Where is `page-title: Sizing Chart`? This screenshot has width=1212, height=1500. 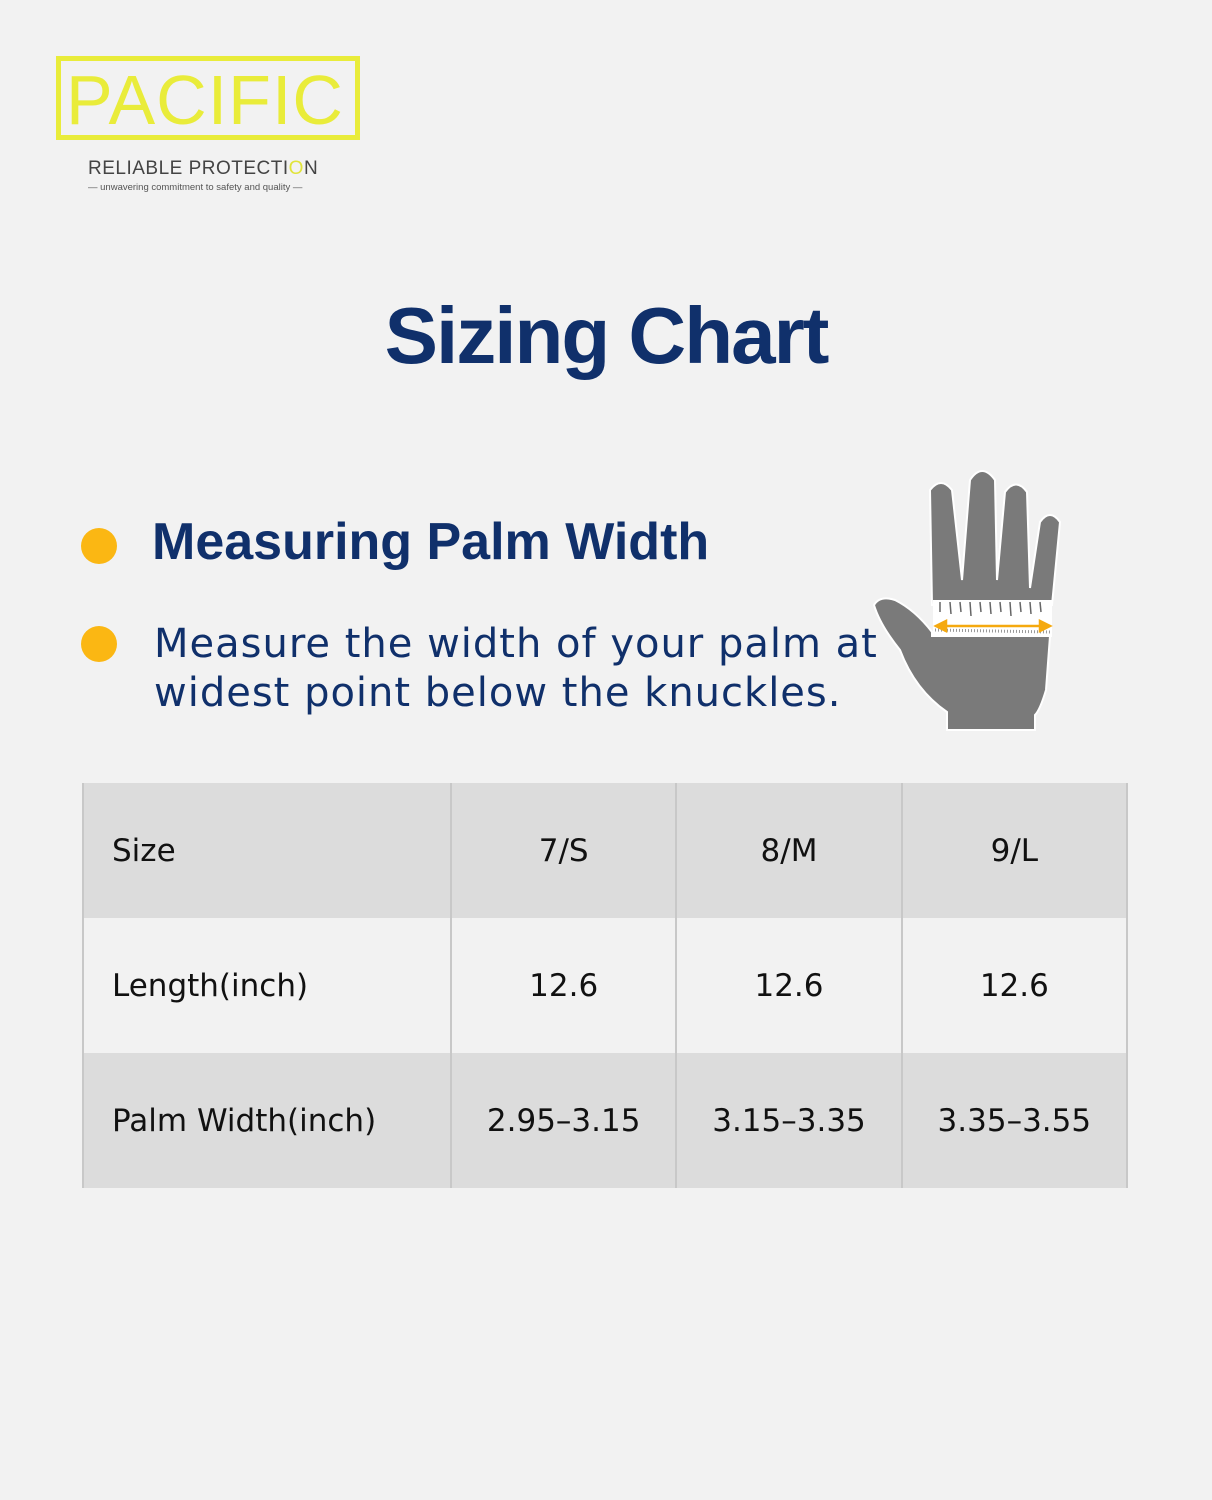
page-title: Sizing Chart is located at coordinates (607, 335).